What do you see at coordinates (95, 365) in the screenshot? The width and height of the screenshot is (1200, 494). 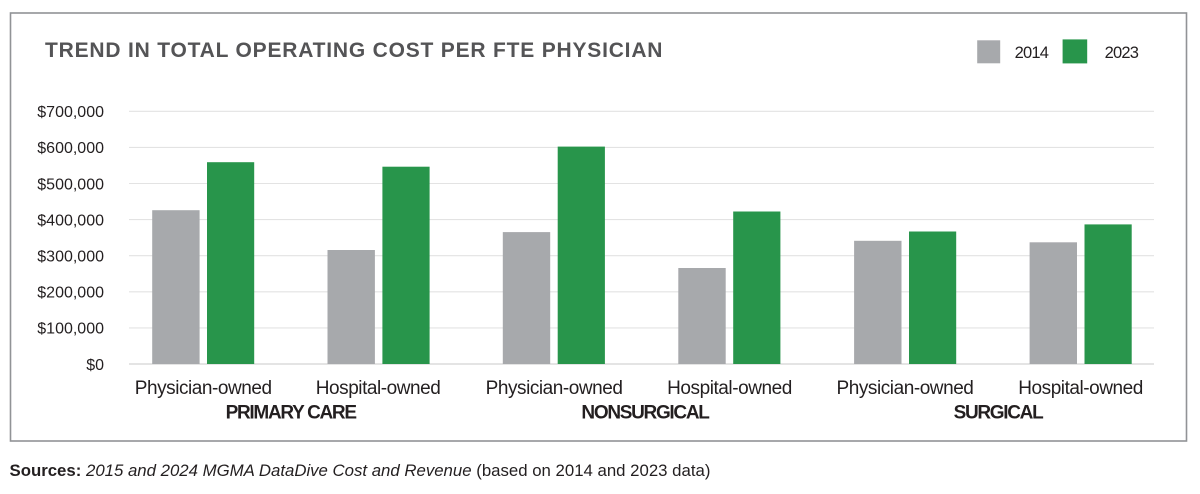 I see `svg-text: $0` at bounding box center [95, 365].